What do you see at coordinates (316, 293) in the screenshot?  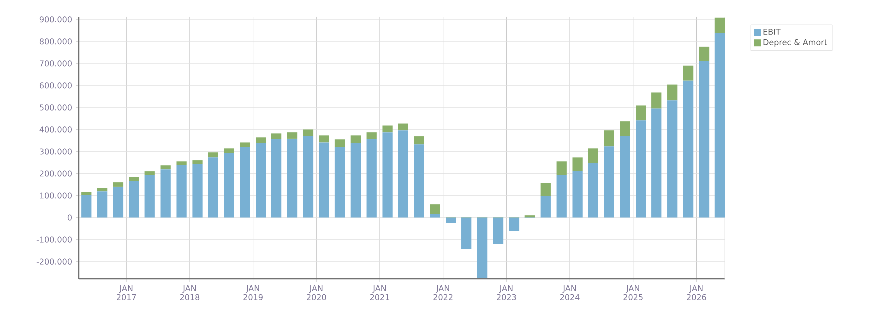 I see `x-tick-label: JAN 2020` at bounding box center [316, 293].